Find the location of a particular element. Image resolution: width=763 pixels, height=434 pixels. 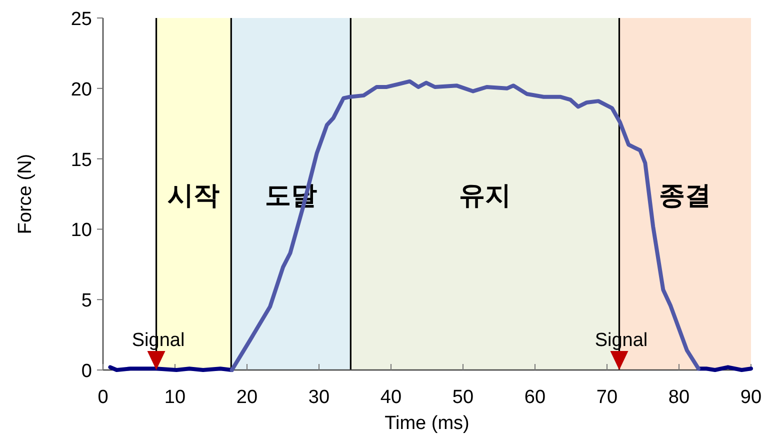

x-tick-label: 40 is located at coordinates (391, 397).